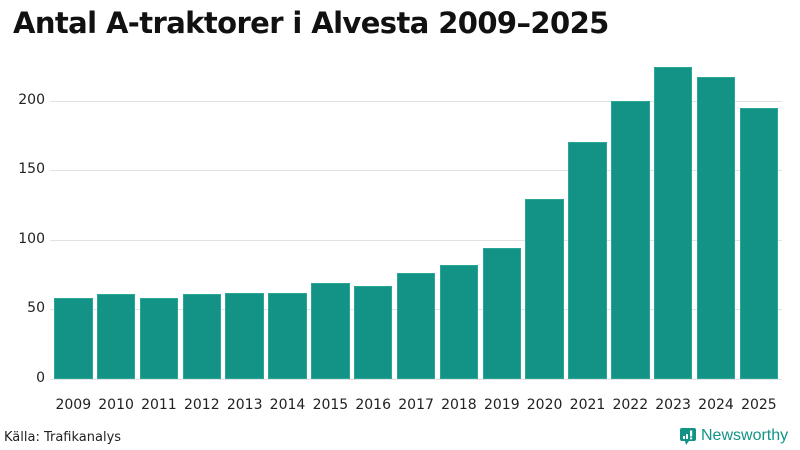  Describe the element at coordinates (244, 335) in the screenshot. I see `bar-2013` at that location.